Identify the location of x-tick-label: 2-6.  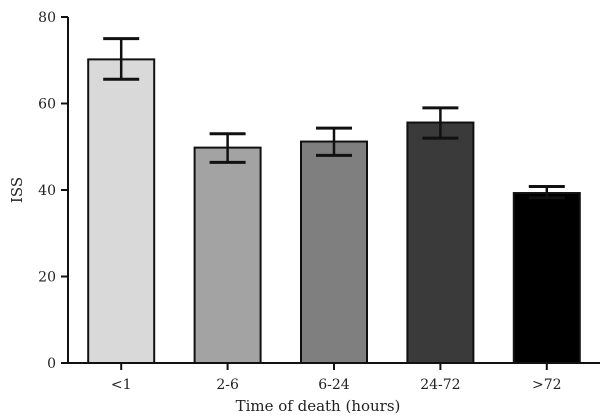
(227, 385).